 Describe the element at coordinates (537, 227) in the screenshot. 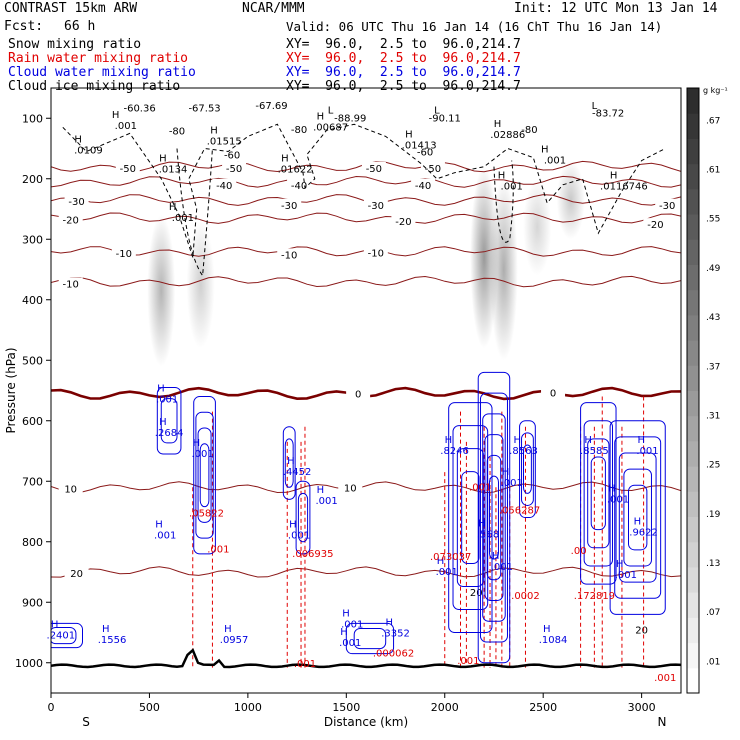

I see `shaded-plume` at that location.